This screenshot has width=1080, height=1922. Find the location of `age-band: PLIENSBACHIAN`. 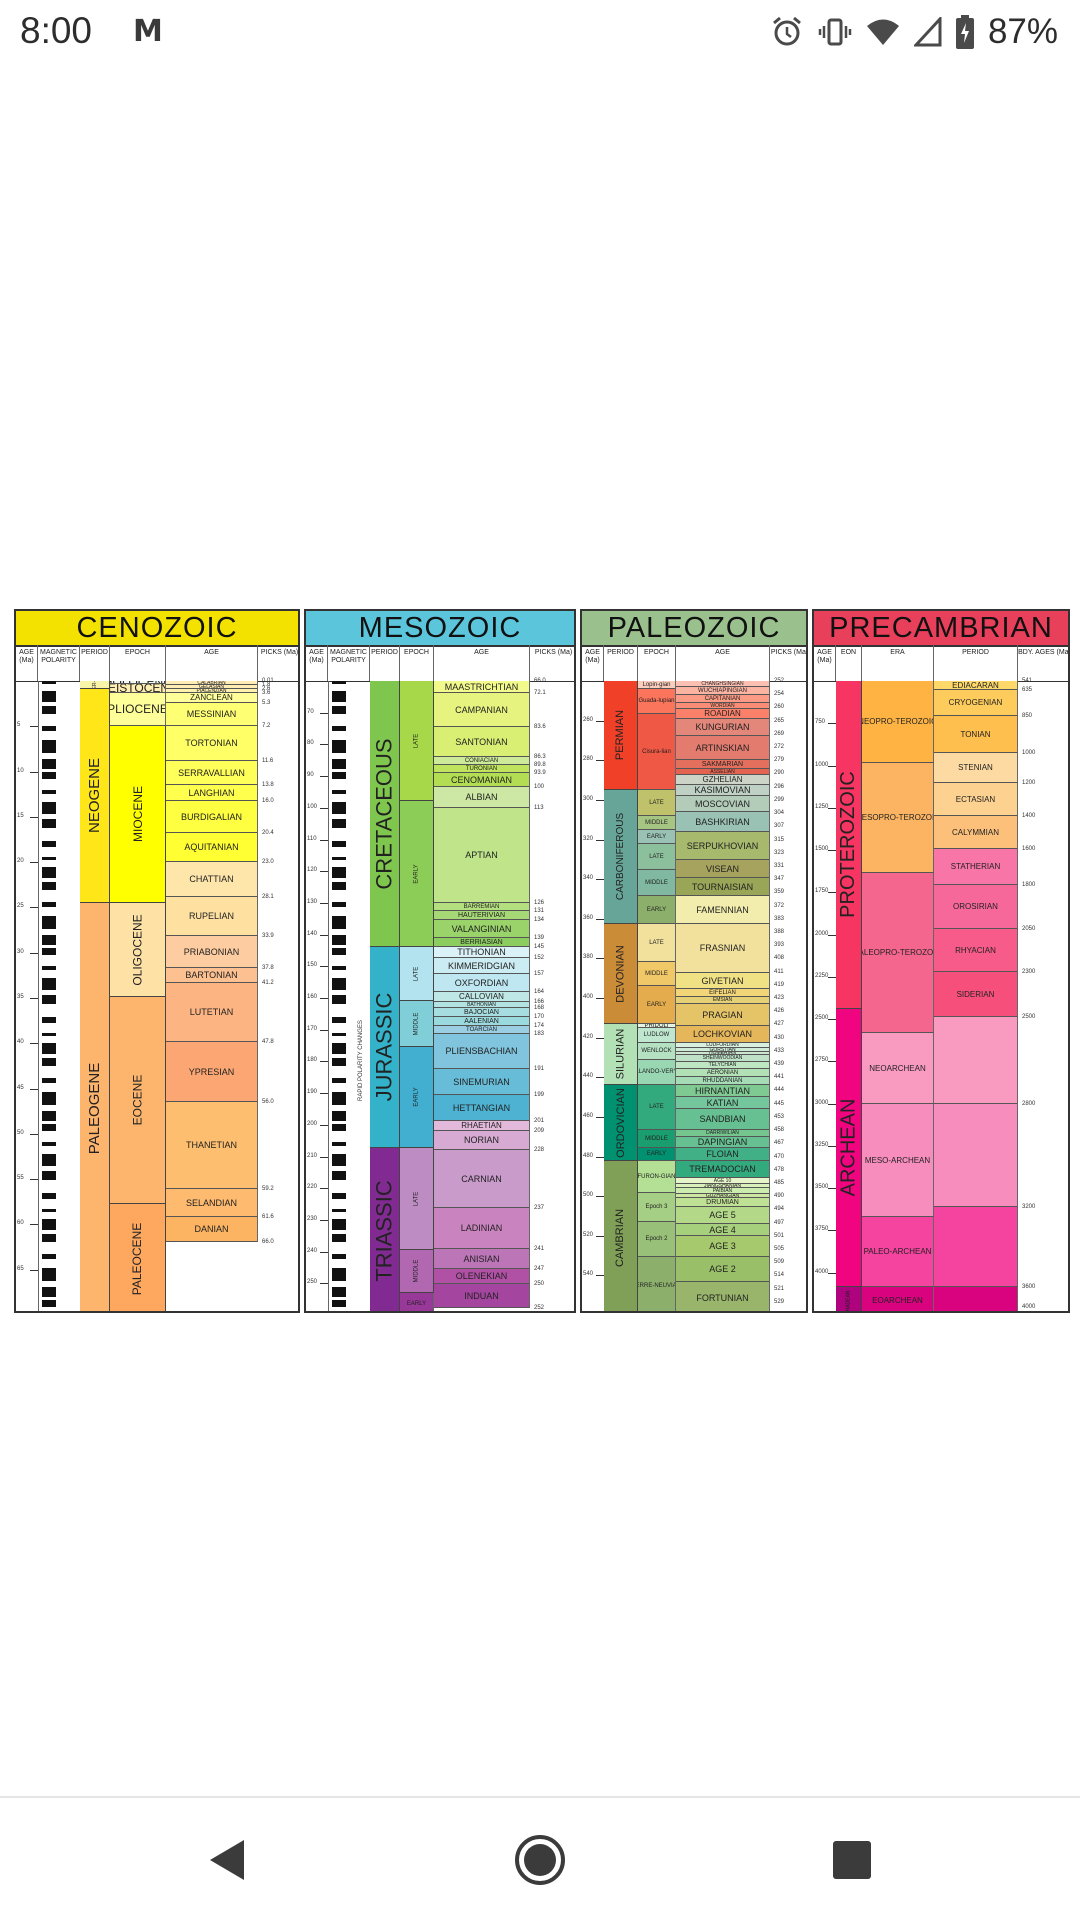

age-band: PLIENSBACHIAN is located at coordinates (482, 1051).